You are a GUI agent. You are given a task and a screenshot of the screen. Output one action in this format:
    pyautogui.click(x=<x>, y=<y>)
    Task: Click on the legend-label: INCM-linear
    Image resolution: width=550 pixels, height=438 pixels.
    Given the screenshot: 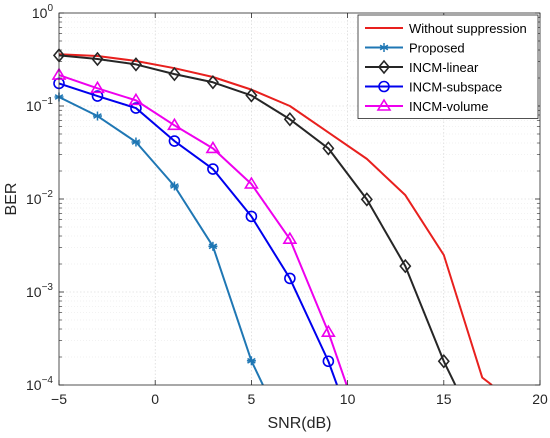 What is the action you would take?
    pyautogui.click(x=444, y=67)
    